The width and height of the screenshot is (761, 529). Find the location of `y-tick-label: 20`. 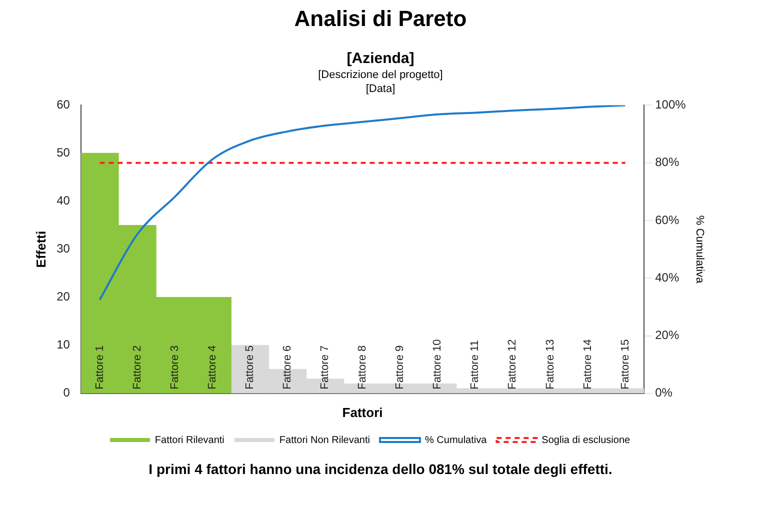

y-tick-label: 20 is located at coordinates (63, 297).